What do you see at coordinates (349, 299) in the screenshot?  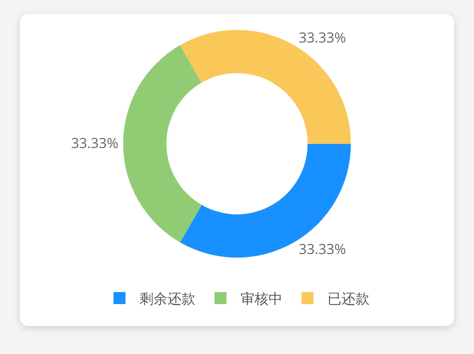 I see `legend-label: 已还款` at bounding box center [349, 299].